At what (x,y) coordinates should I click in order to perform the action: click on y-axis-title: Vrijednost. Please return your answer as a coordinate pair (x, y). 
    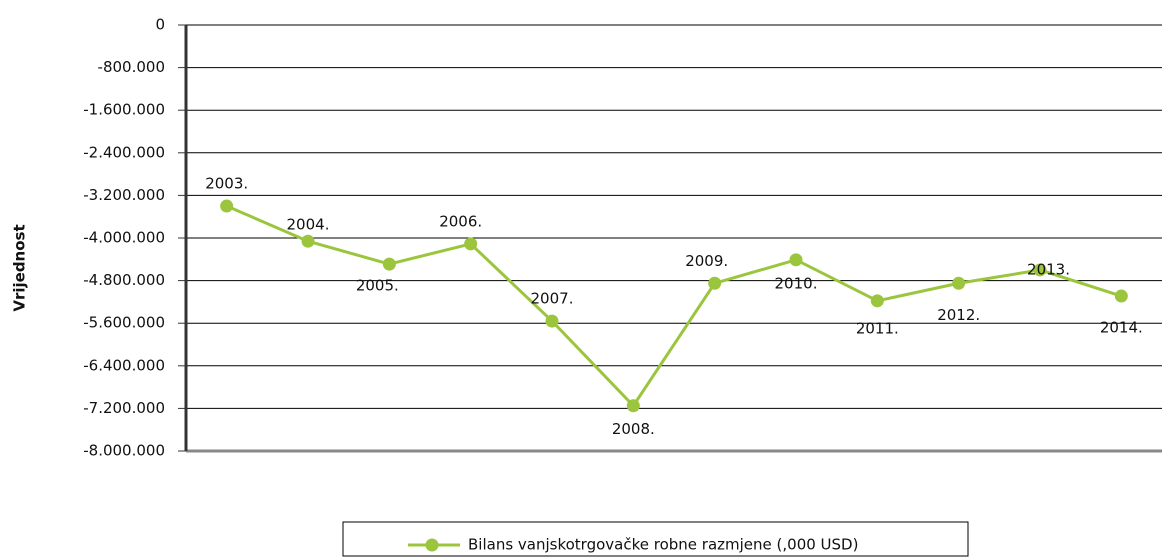
    Looking at the image, I should click on (20, 267).